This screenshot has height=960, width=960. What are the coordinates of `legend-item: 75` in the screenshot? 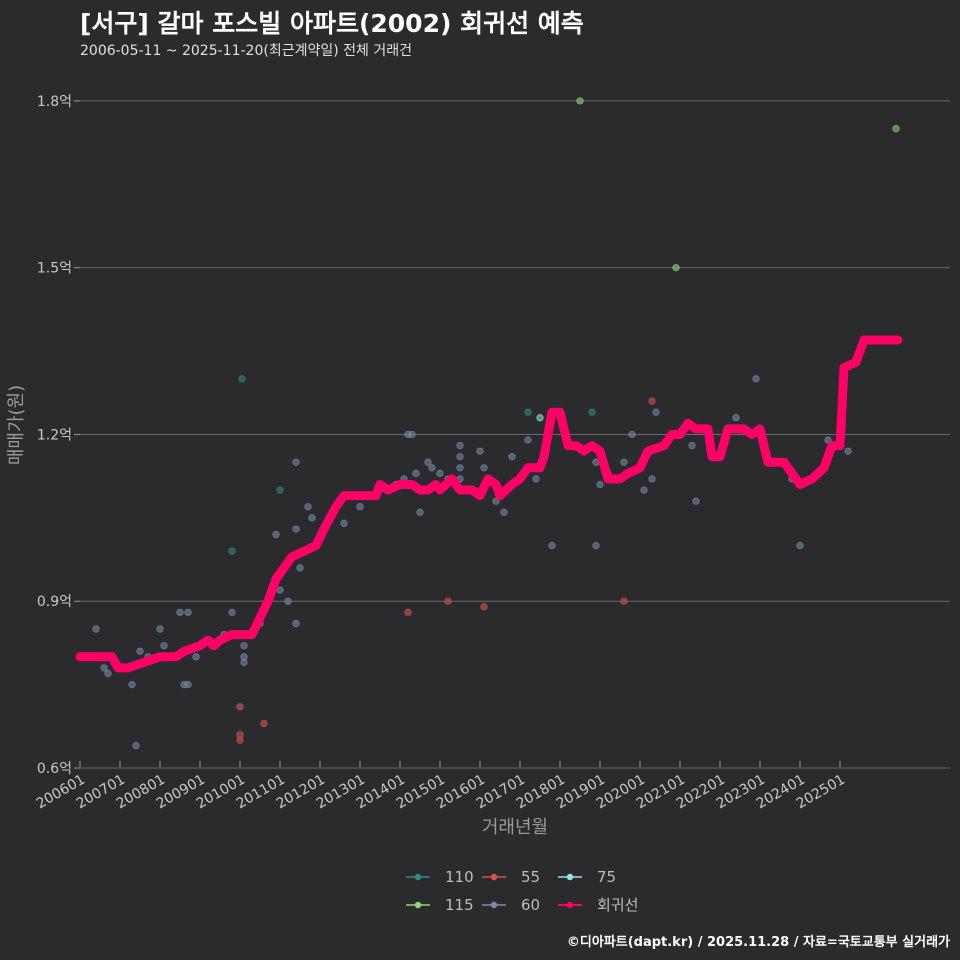 It's located at (587, 877).